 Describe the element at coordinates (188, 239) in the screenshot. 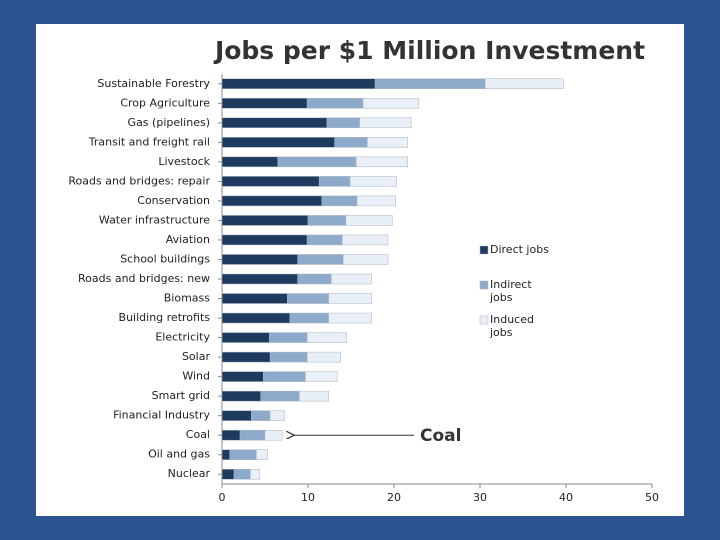

I see `y-tick-label: Aviation` at that location.